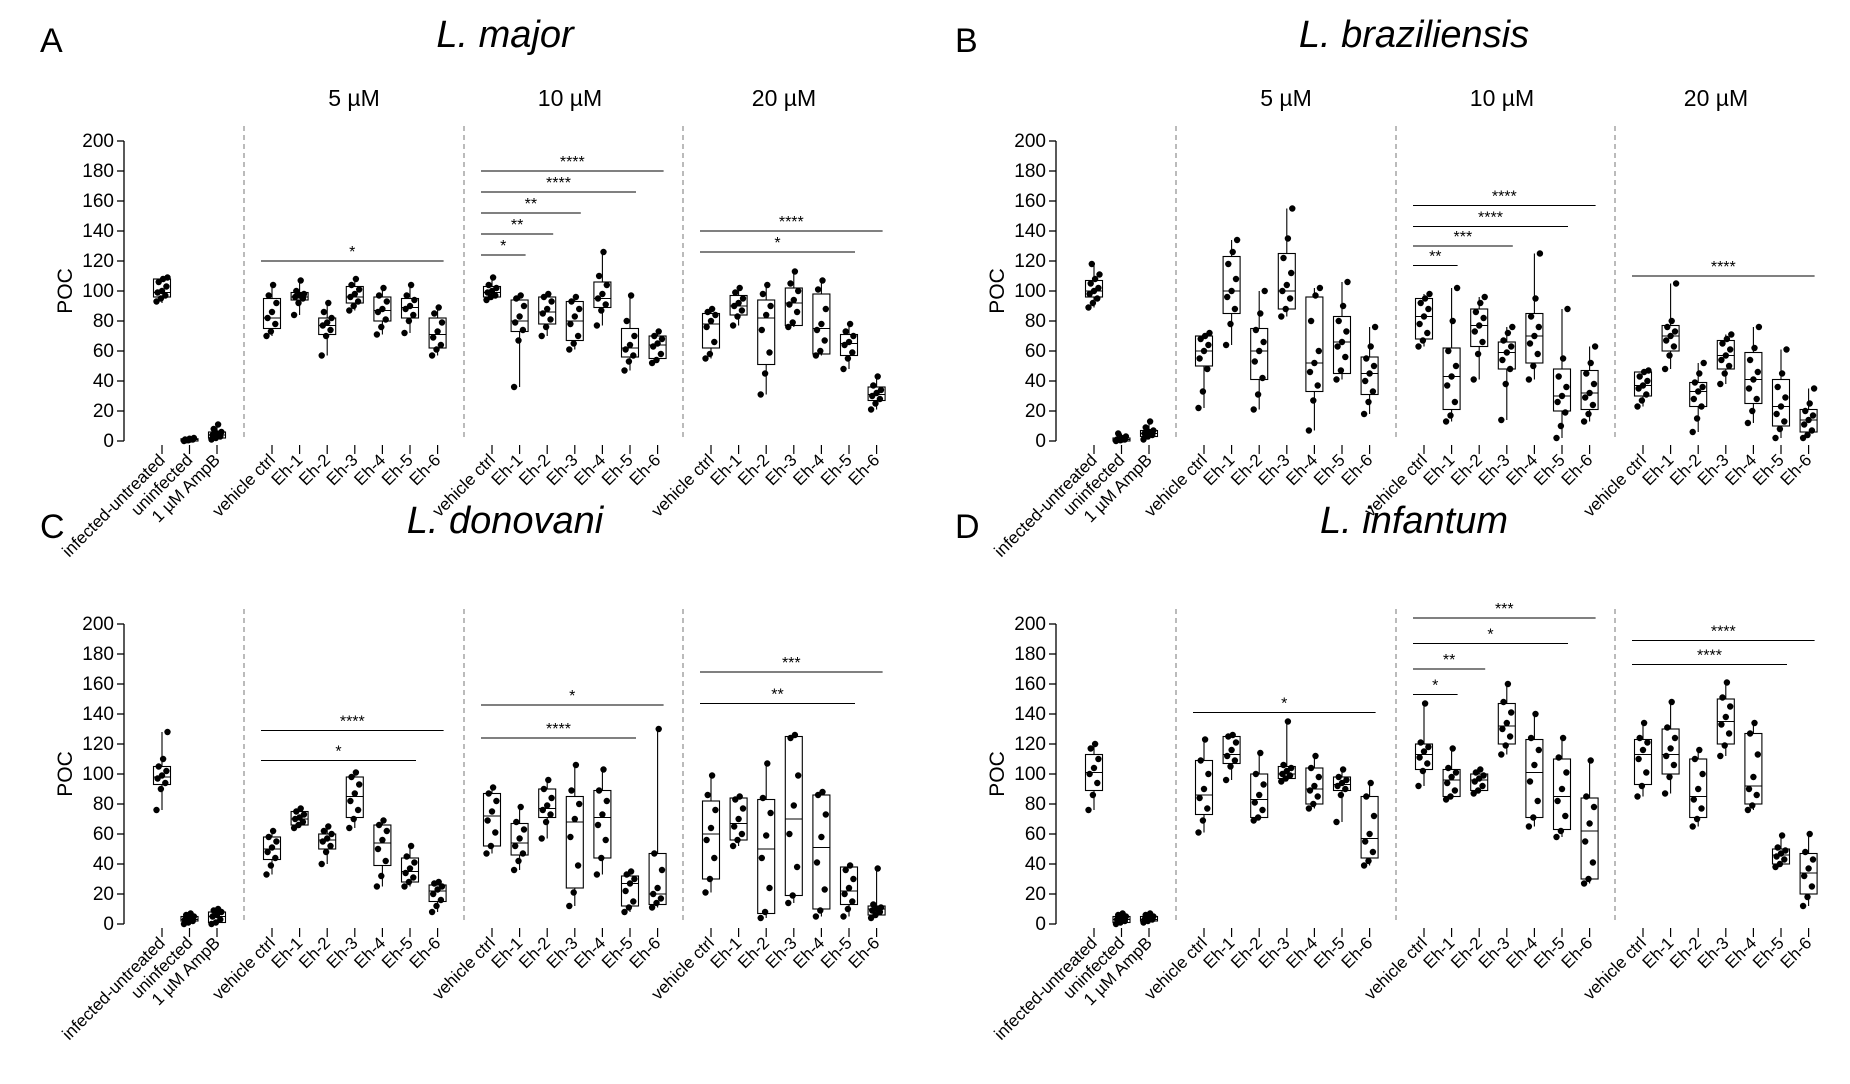  Describe the element at coordinates (98, 654) in the screenshot. I see `y-tick-label: 180` at that location.